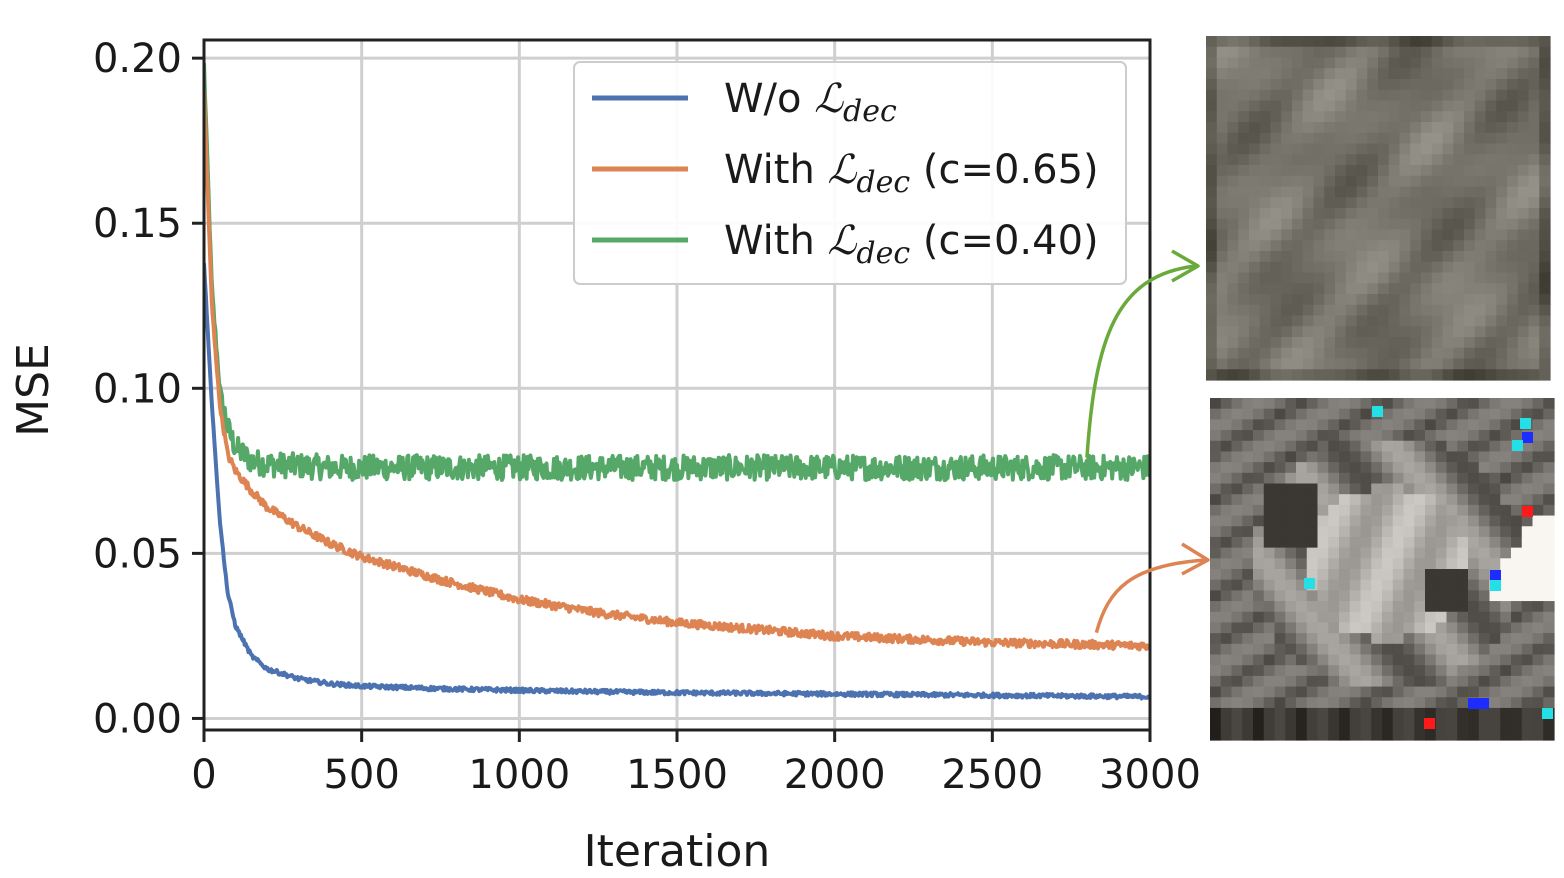 The width and height of the screenshot is (1564, 878). Describe the element at coordinates (911, 173) in the screenshot. I see `legend-label: With ℒdec (c=0.65)` at that location.